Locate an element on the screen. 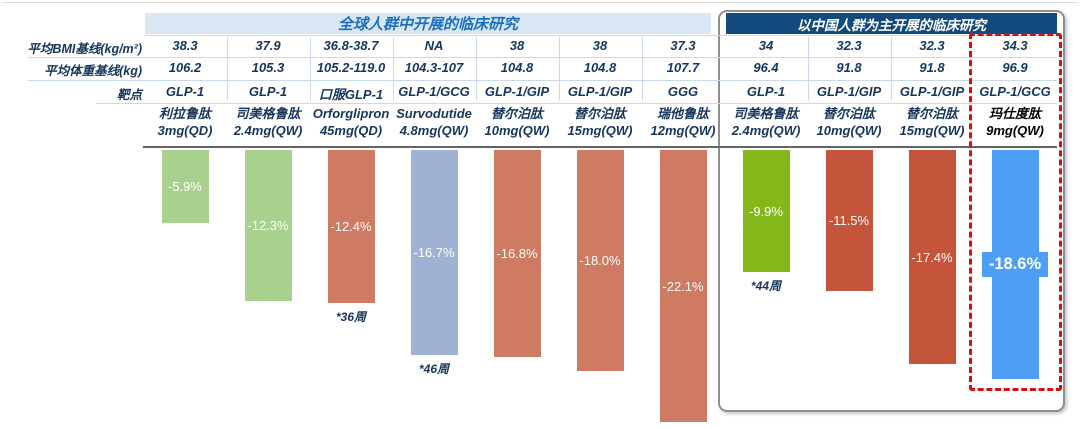 Image resolution: width=1080 pixels, height=429 pixels. mazdutide-highlight-box is located at coordinates (1015, 212).